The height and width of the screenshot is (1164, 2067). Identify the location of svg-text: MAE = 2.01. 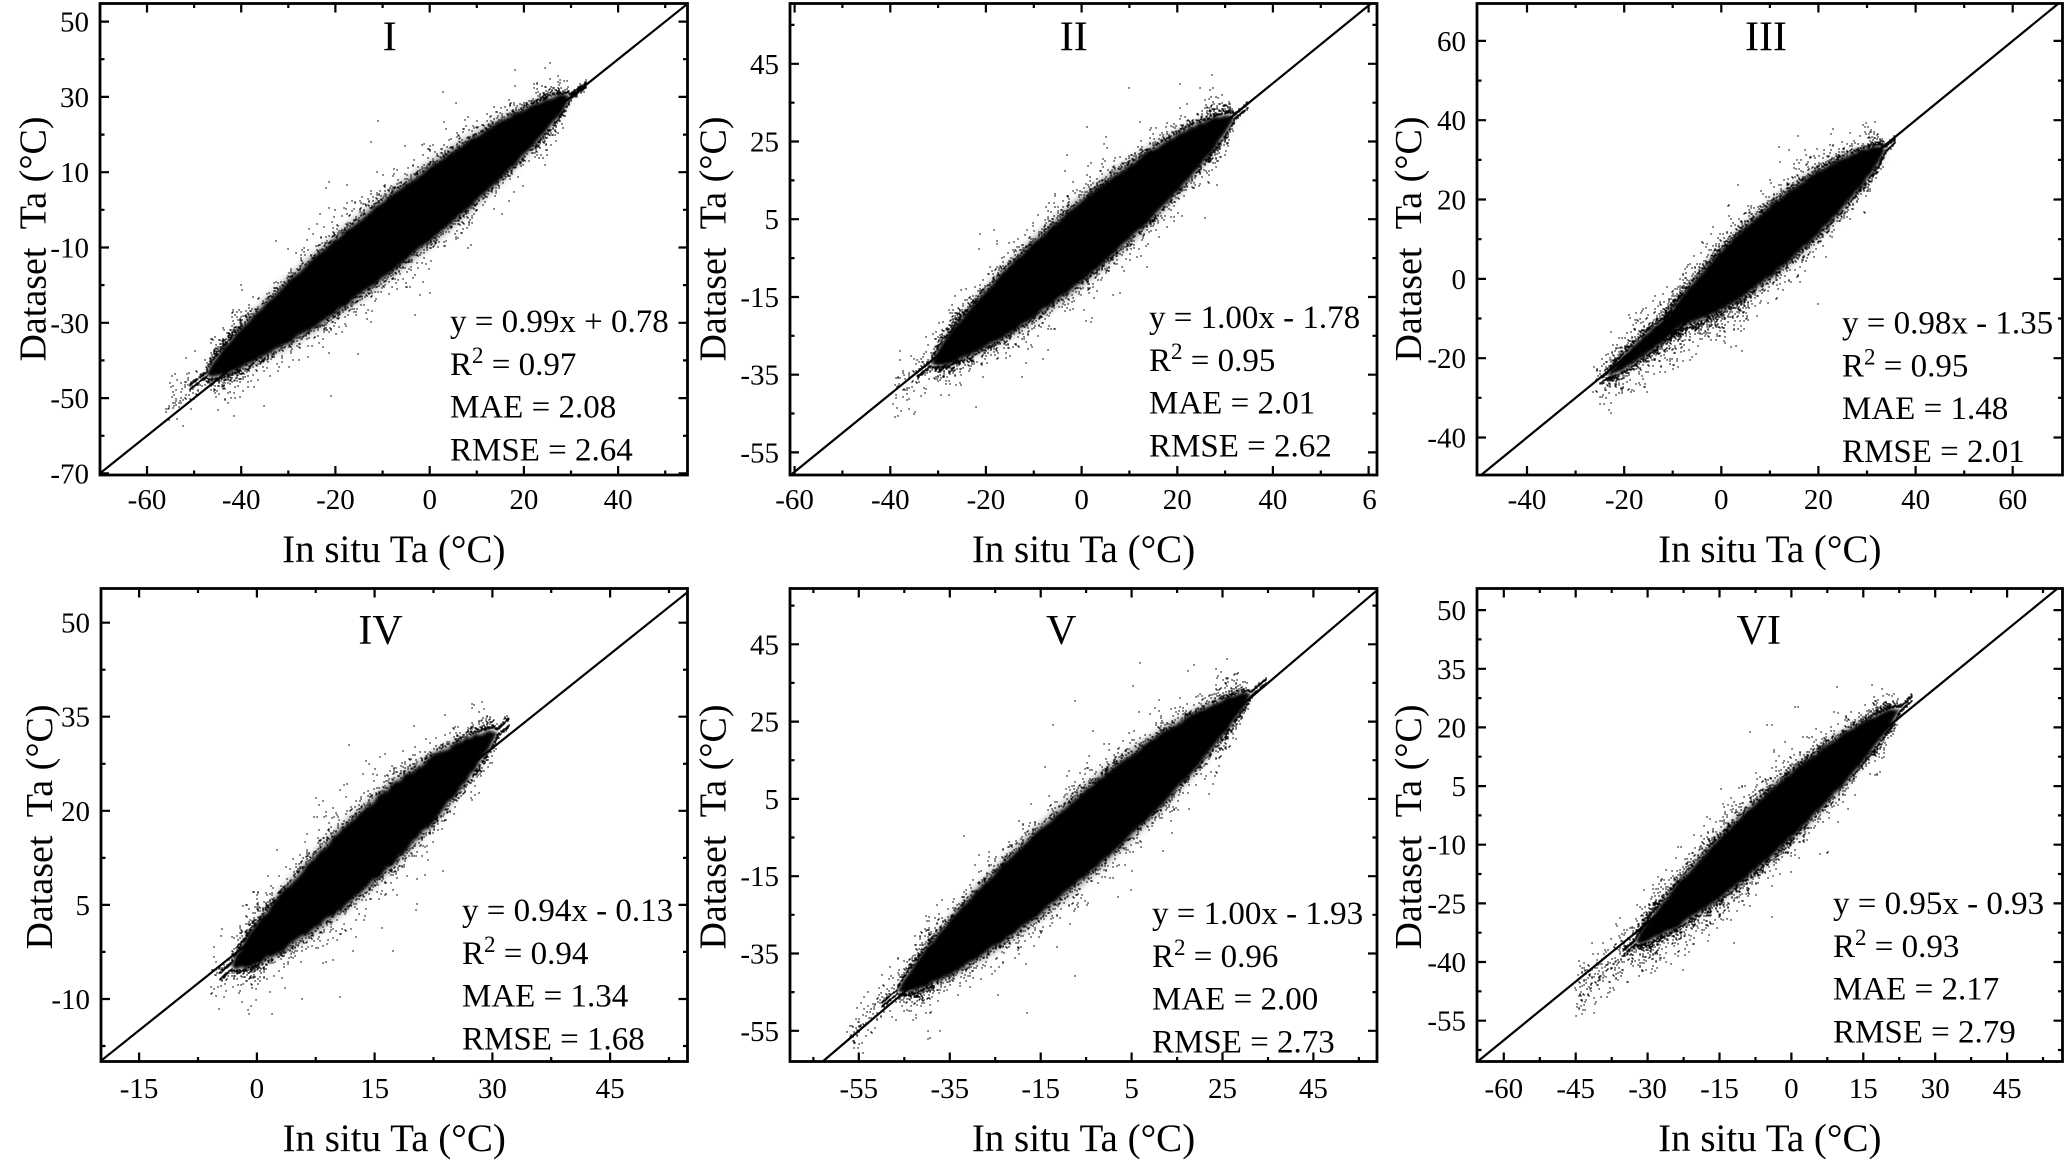
(1232, 404).